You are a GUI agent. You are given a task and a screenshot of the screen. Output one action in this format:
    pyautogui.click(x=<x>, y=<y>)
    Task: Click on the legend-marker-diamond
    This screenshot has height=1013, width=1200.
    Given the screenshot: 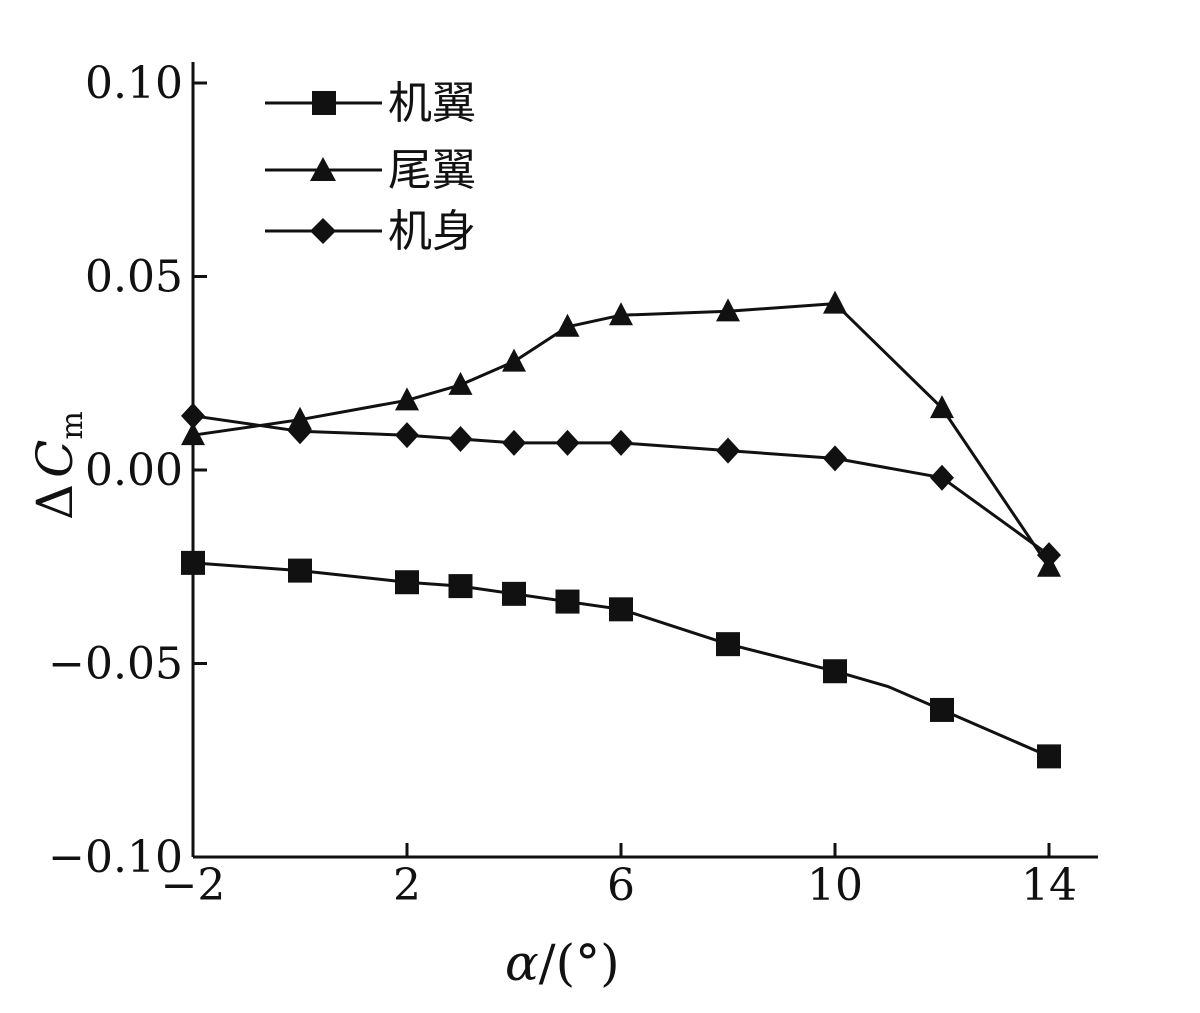 What is the action you would take?
    pyautogui.click(x=323, y=231)
    